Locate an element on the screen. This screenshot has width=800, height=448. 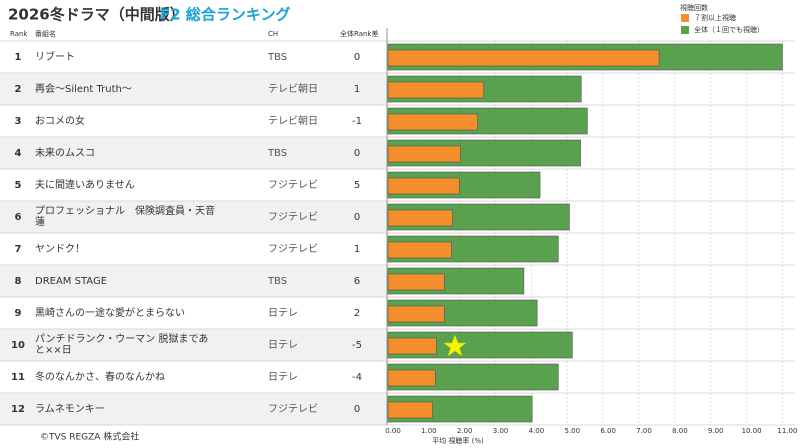
program-name: プロフェッショナル 保険調査員・天音蓮 is located at coordinates (125, 217).